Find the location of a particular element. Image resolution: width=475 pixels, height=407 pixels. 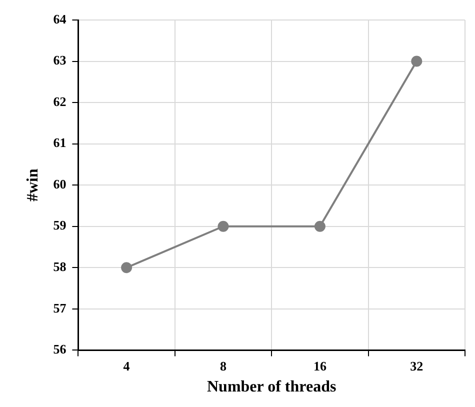

y-tick-label: 57 is located at coordinates (60, 308).